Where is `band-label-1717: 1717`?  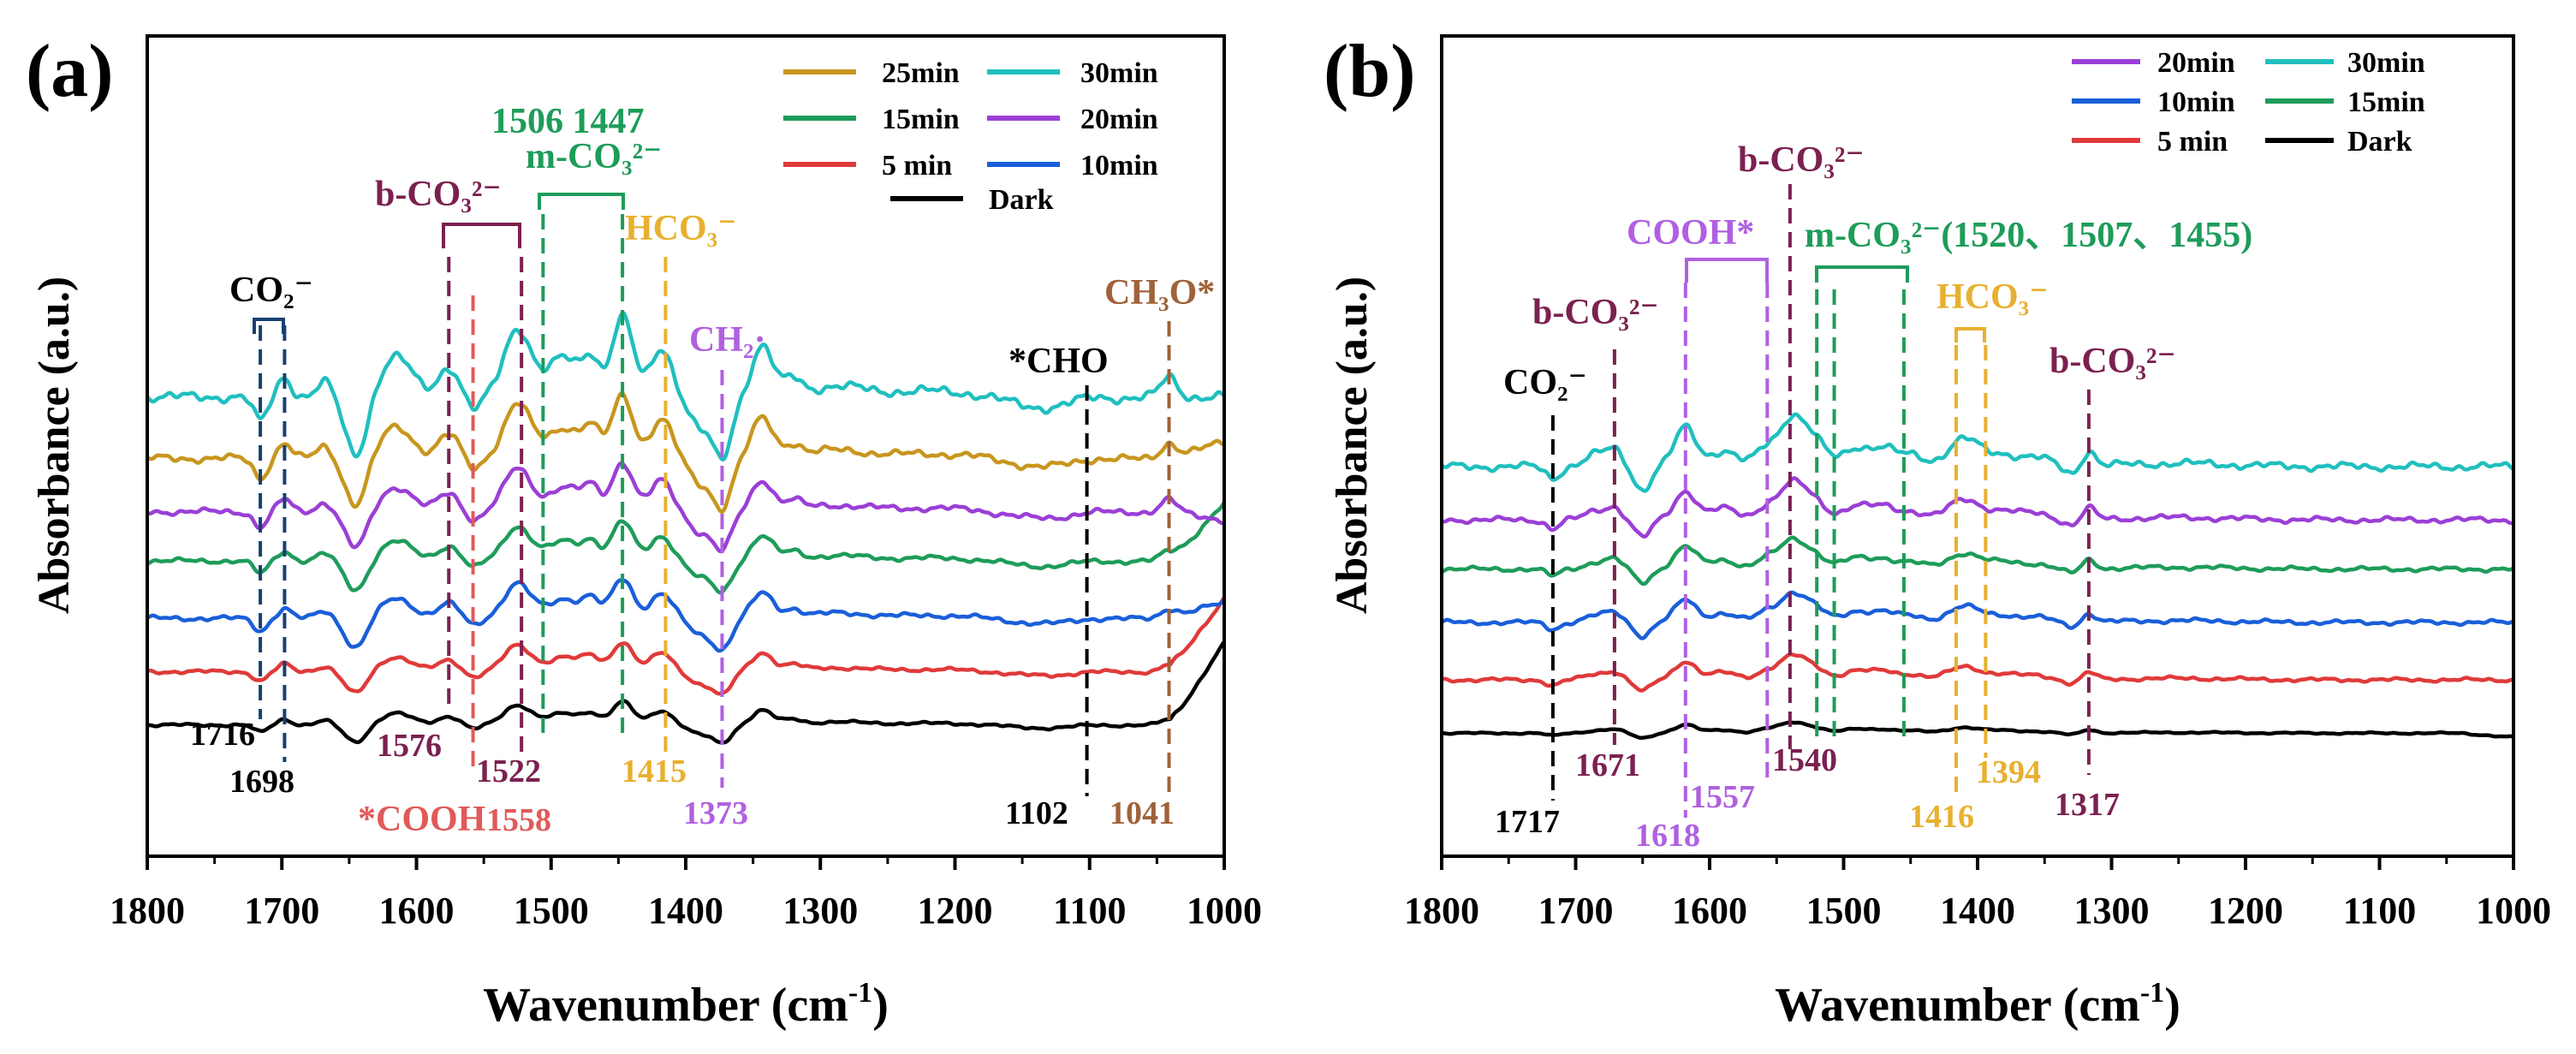
band-label-1717: 1717 is located at coordinates (1527, 822).